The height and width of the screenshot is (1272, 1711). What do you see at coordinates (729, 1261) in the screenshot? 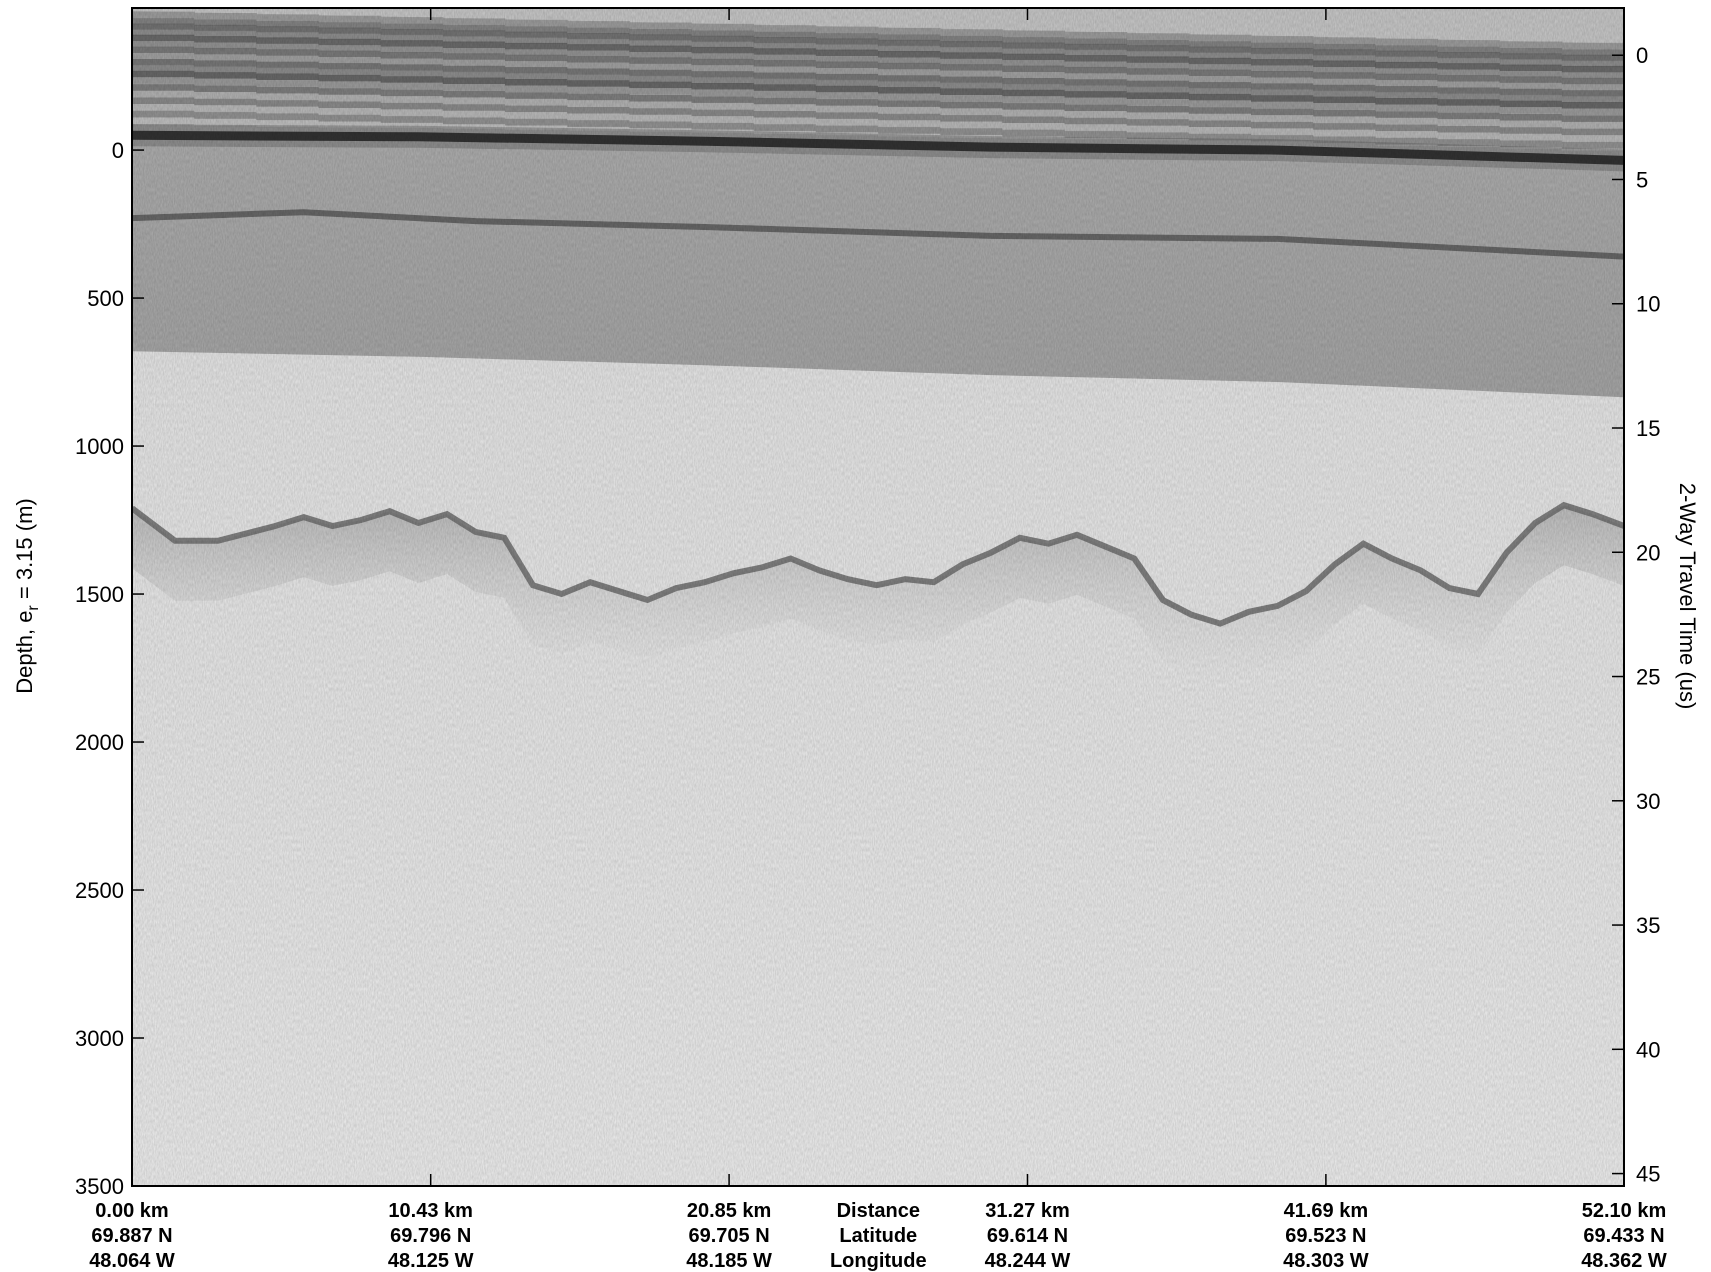
I see `longitude-label: 48.185 W` at bounding box center [729, 1261].